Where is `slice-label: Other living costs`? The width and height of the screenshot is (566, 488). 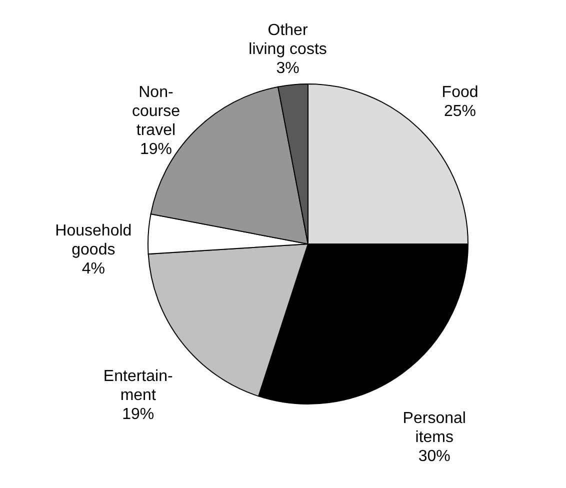 slice-label: Other living costs is located at coordinates (287, 40).